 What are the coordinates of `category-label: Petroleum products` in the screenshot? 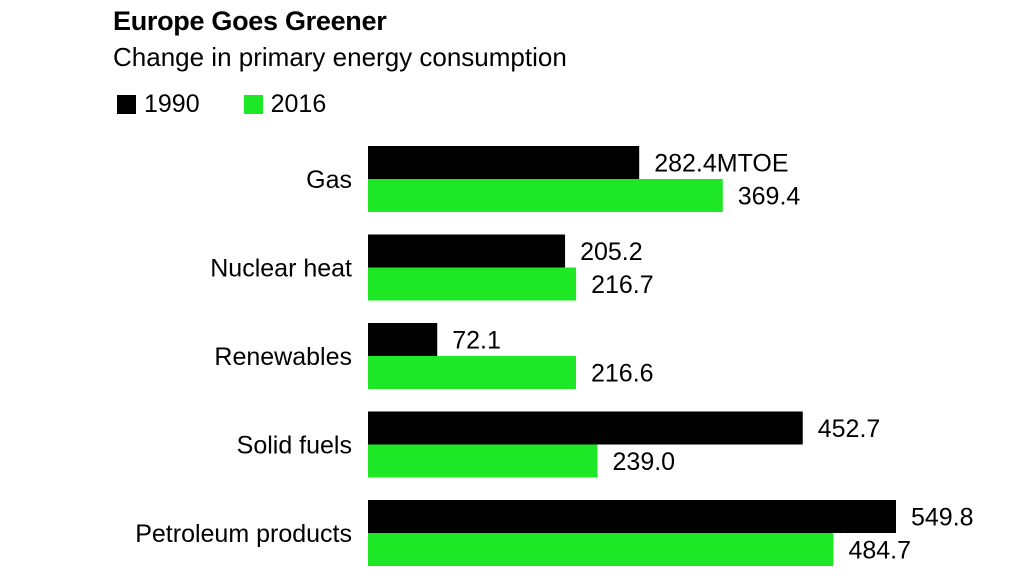 It's located at (243, 534).